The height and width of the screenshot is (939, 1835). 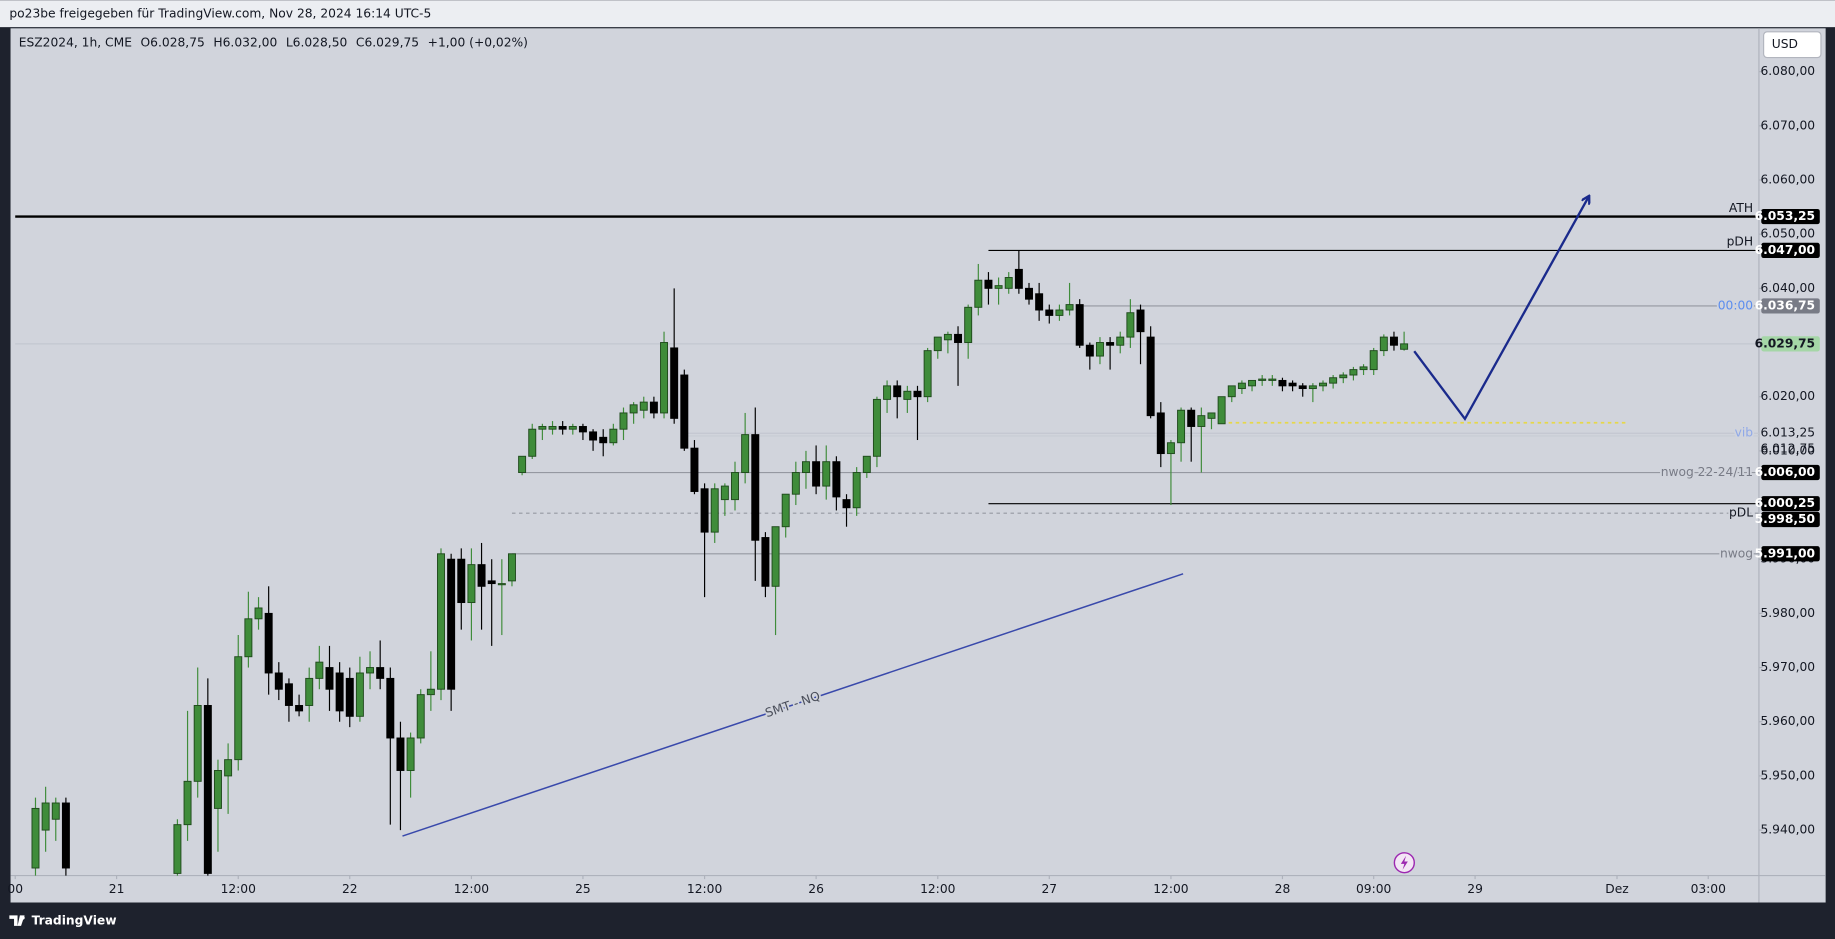 What do you see at coordinates (74, 921) in the screenshot?
I see `brand-name: TradingView` at bounding box center [74, 921].